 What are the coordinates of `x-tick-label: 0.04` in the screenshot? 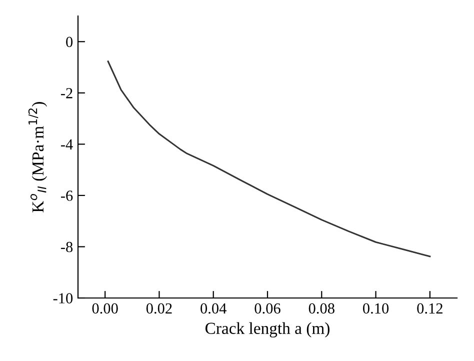 It's located at (213, 308).